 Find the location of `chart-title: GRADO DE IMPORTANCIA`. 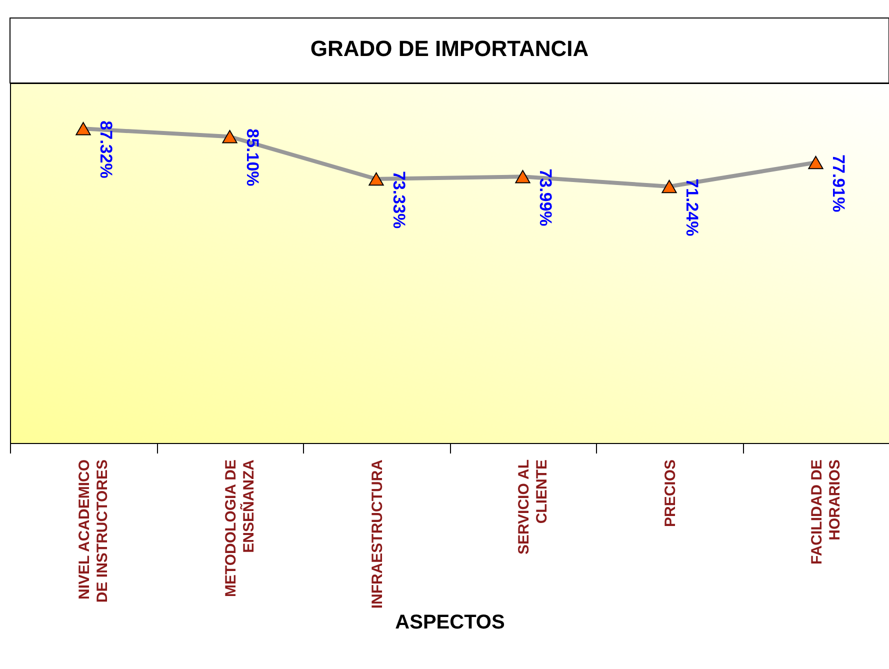

chart-title: GRADO DE IMPORTANCIA is located at coordinates (449, 48).